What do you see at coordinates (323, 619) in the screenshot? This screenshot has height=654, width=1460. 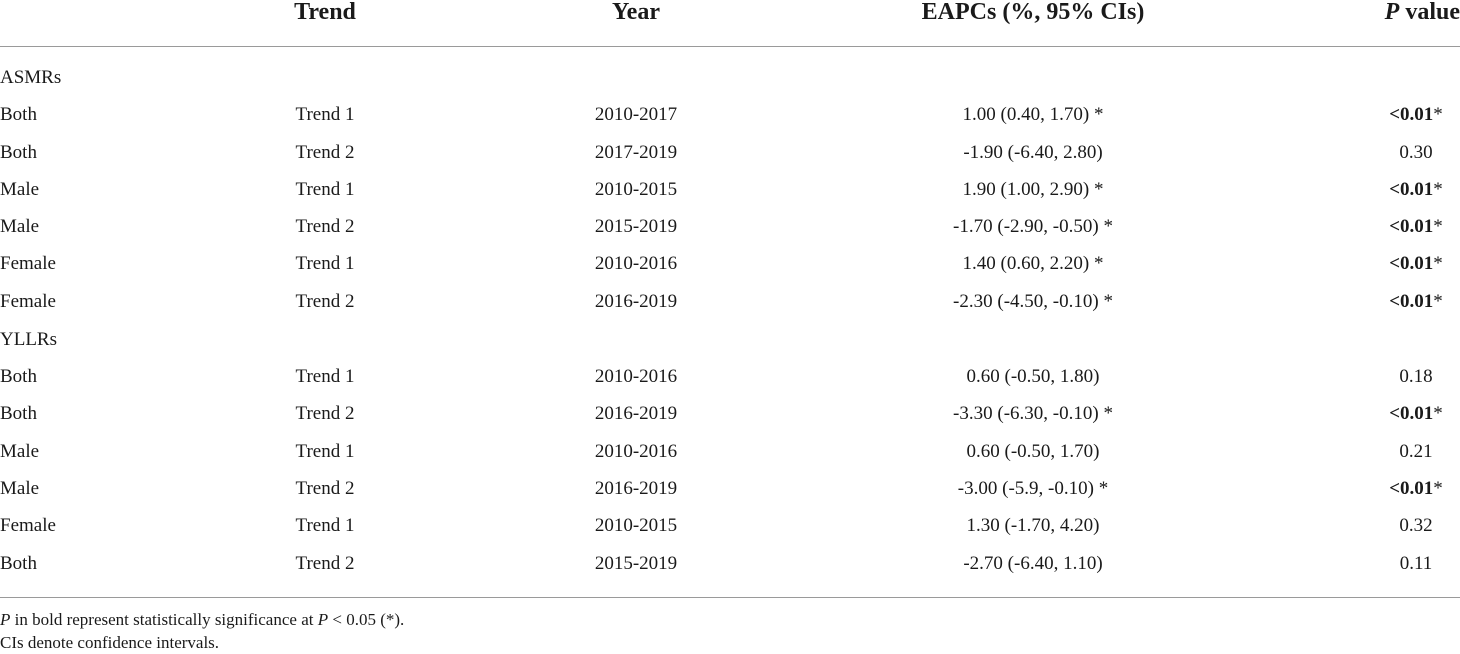 I see `note-p2-italic: P` at bounding box center [323, 619].